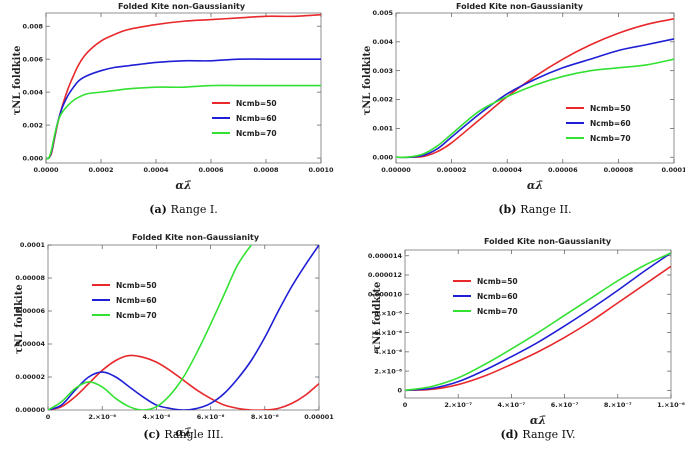  I want to click on panel-caption: (a) Range I., so click(183, 209).